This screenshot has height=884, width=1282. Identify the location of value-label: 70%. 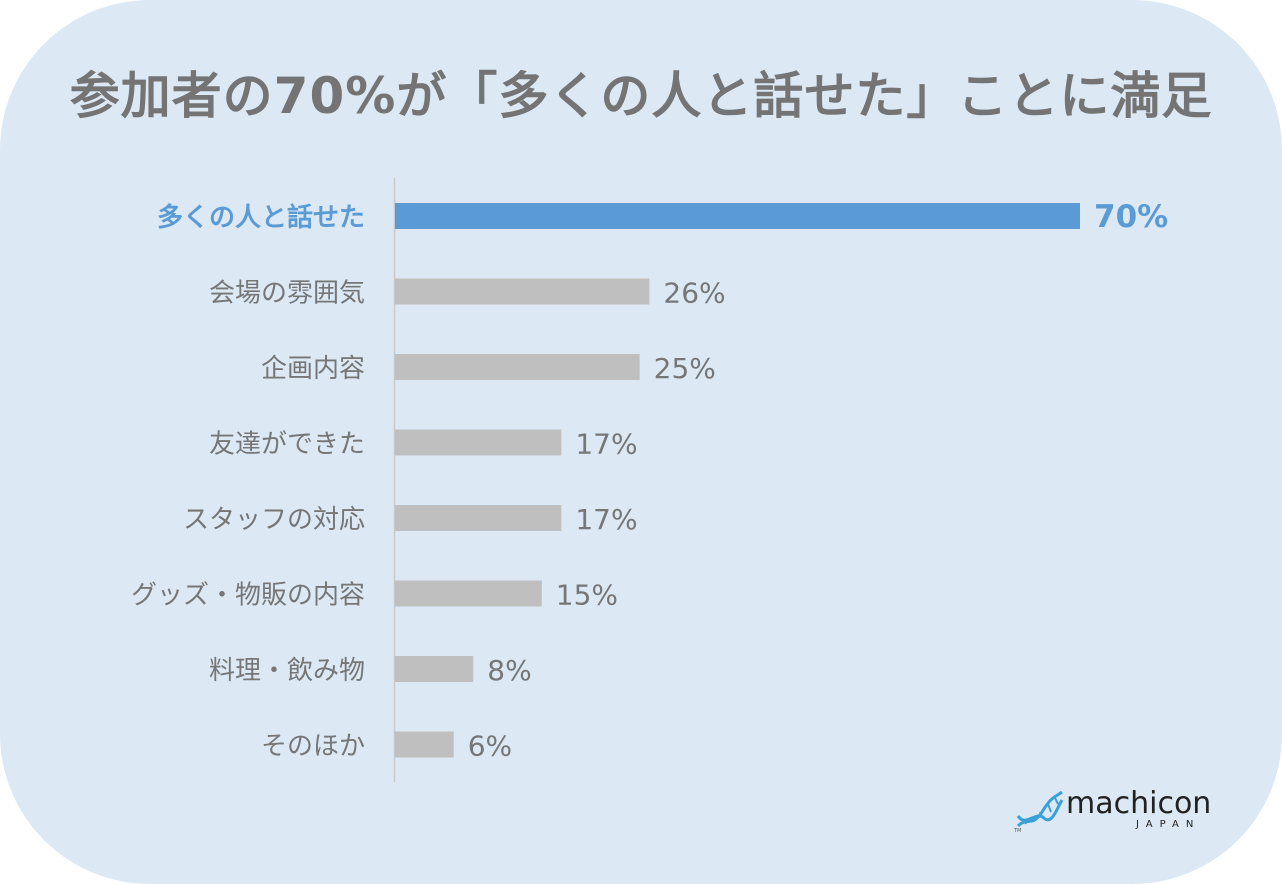
(1131, 217).